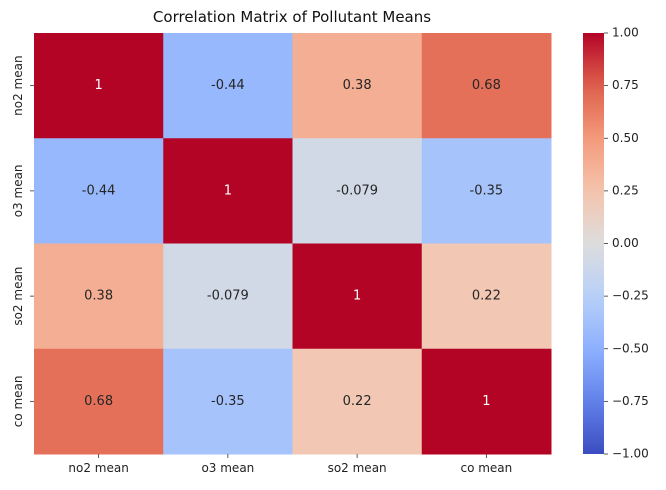 The height and width of the screenshot is (490, 666). What do you see at coordinates (625, 85) in the screenshot?
I see `colorbar-tick-label: 0.75` at bounding box center [625, 85].